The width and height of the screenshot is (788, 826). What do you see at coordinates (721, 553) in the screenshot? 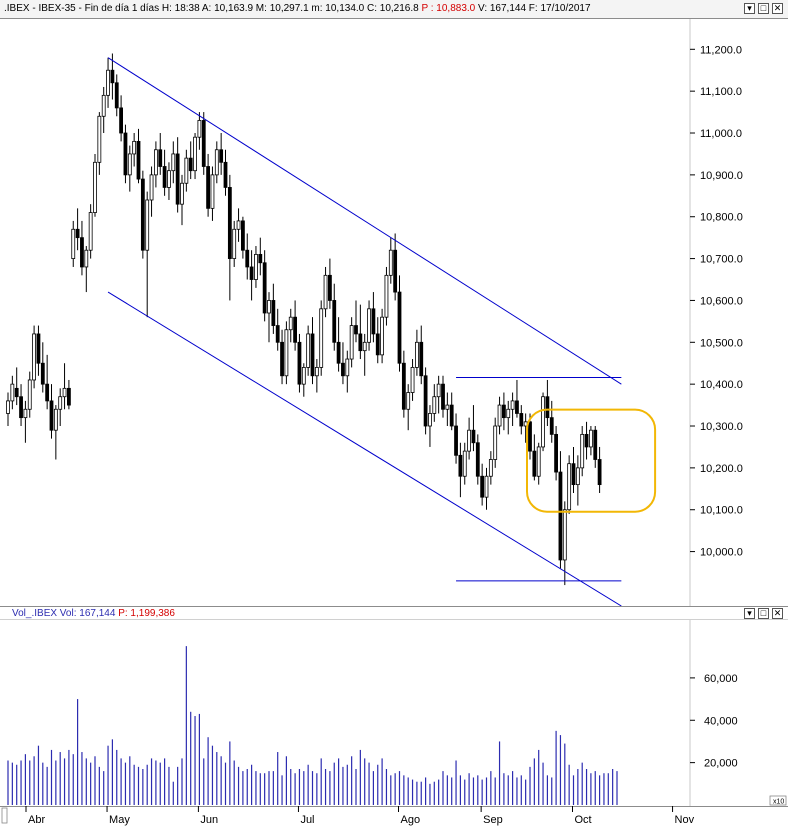
I see `price-tick-label: 10,000.0` at bounding box center [721, 553].